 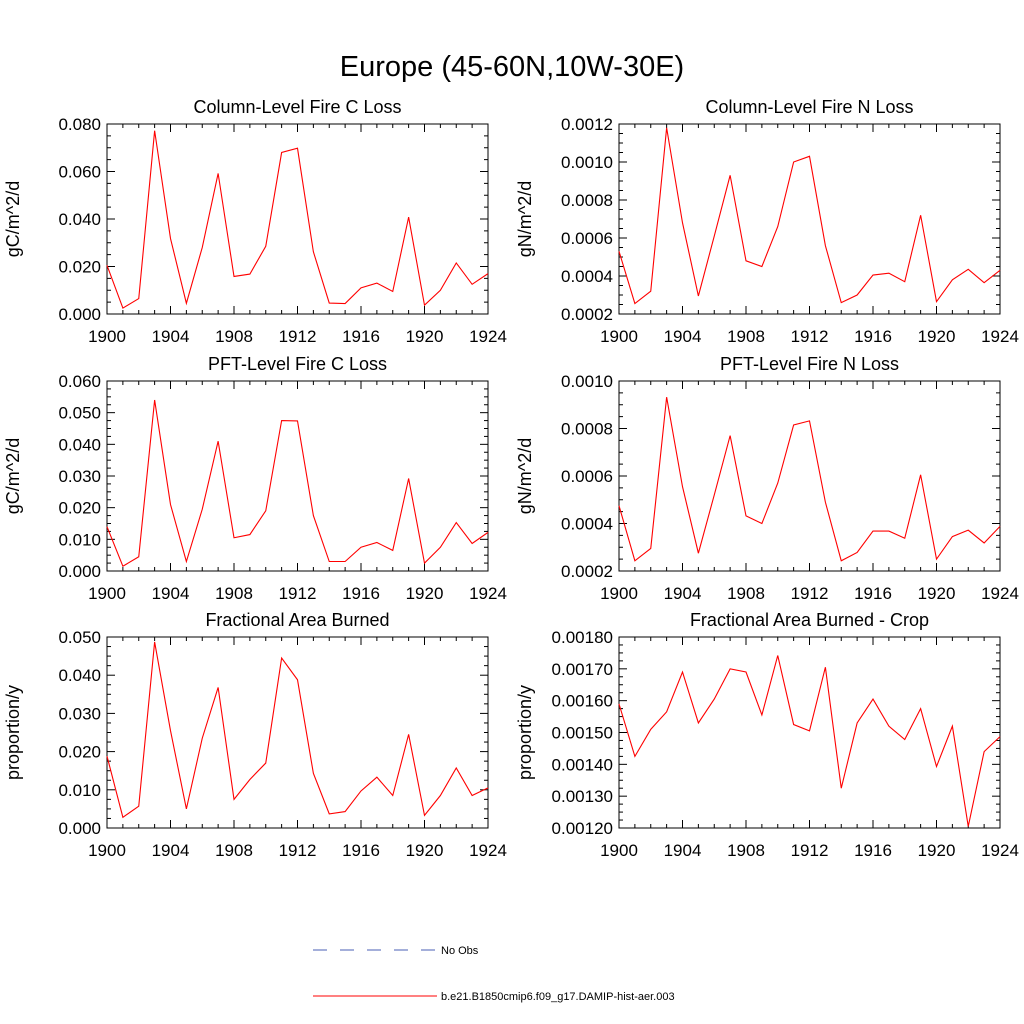 I want to click on y-tick-label: 0.00130, so click(x=582, y=796).